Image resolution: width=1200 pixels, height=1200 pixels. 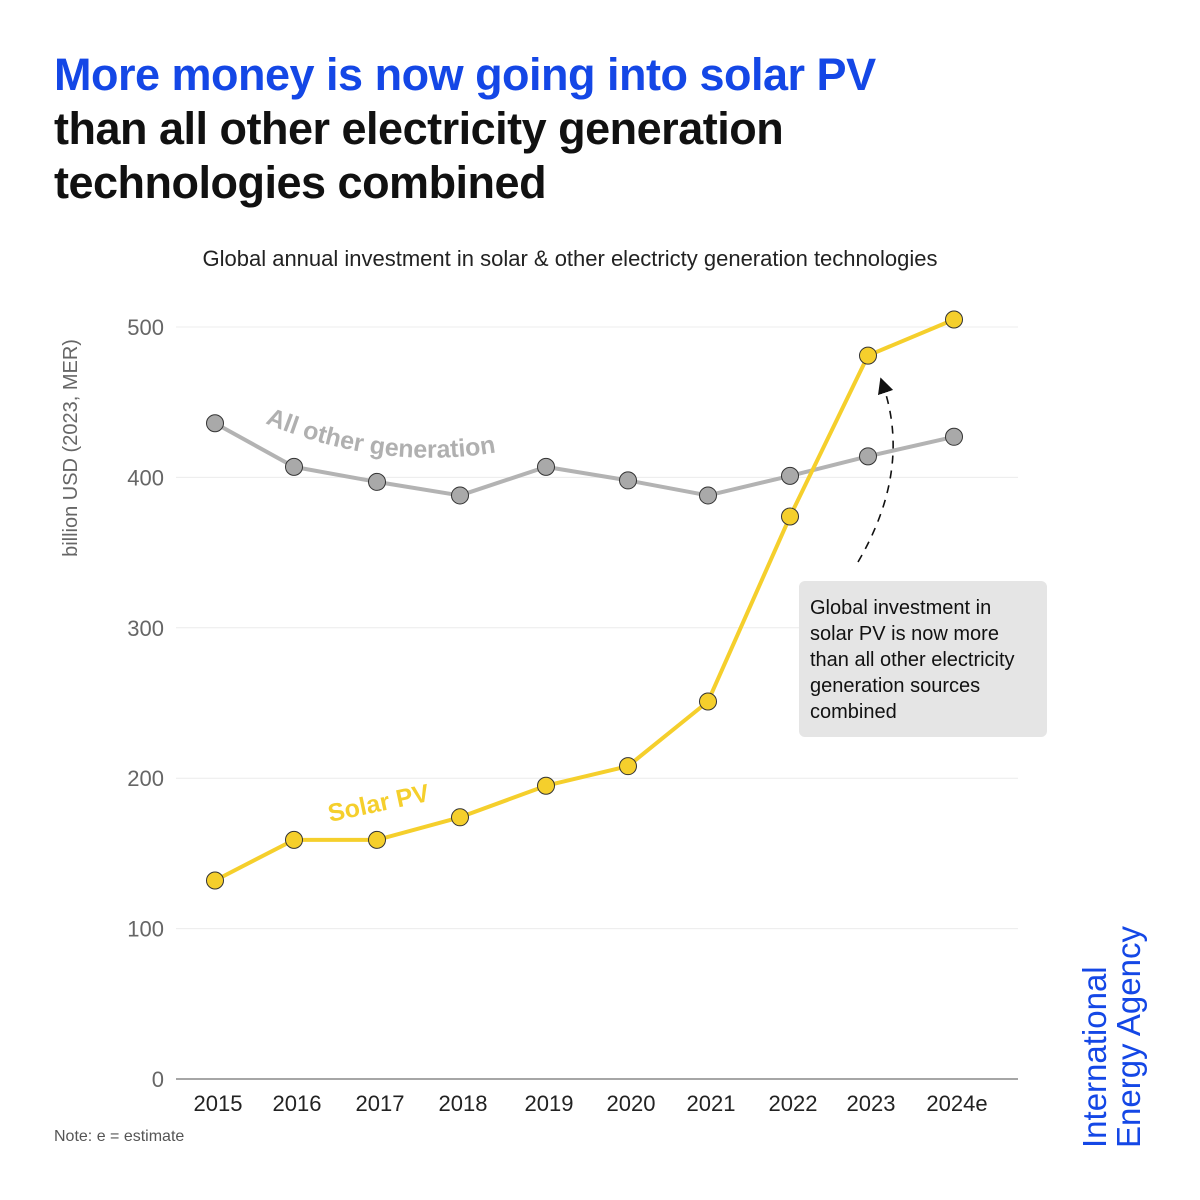 I want to click on x-tick-label: 2022, so click(x=793, y=1103).